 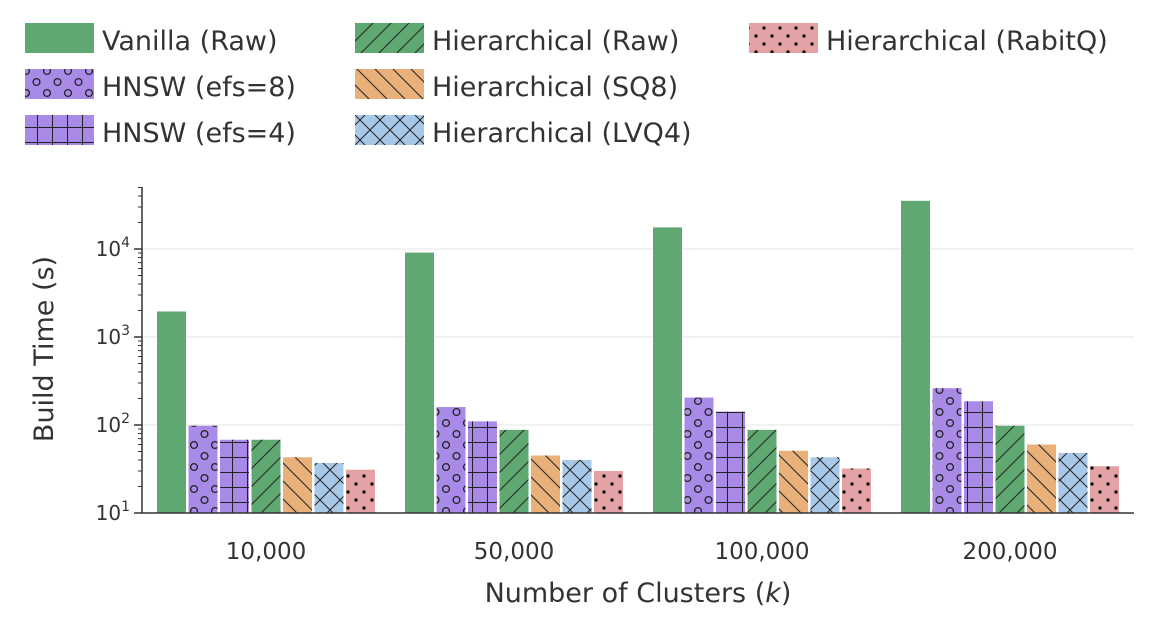 I want to click on x-tick-label: 100,000, so click(x=761, y=552).